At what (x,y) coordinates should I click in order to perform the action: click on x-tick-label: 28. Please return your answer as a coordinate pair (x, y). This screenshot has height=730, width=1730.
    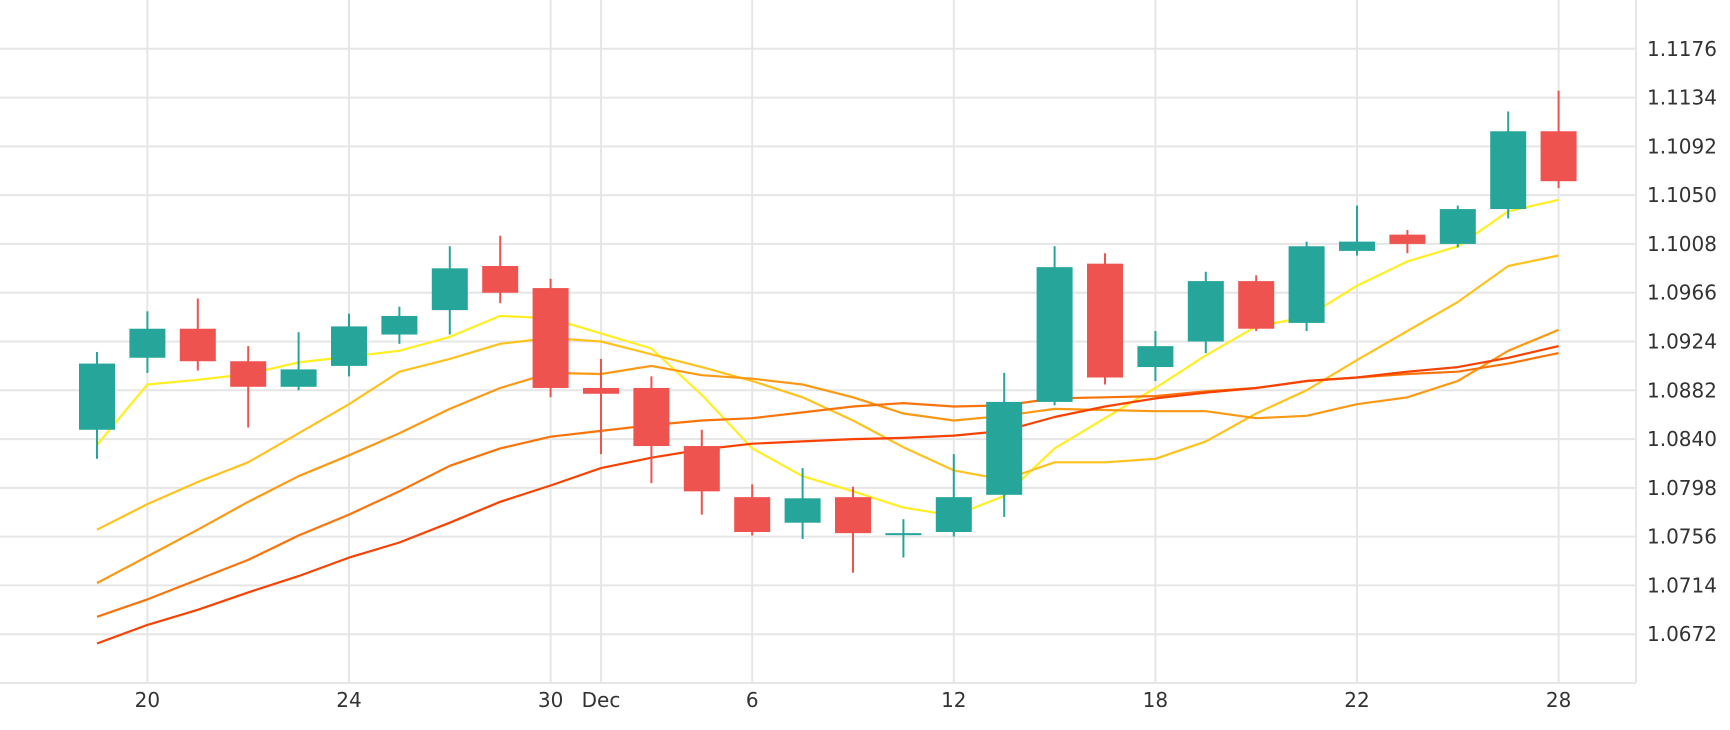
    Looking at the image, I should click on (1558, 700).